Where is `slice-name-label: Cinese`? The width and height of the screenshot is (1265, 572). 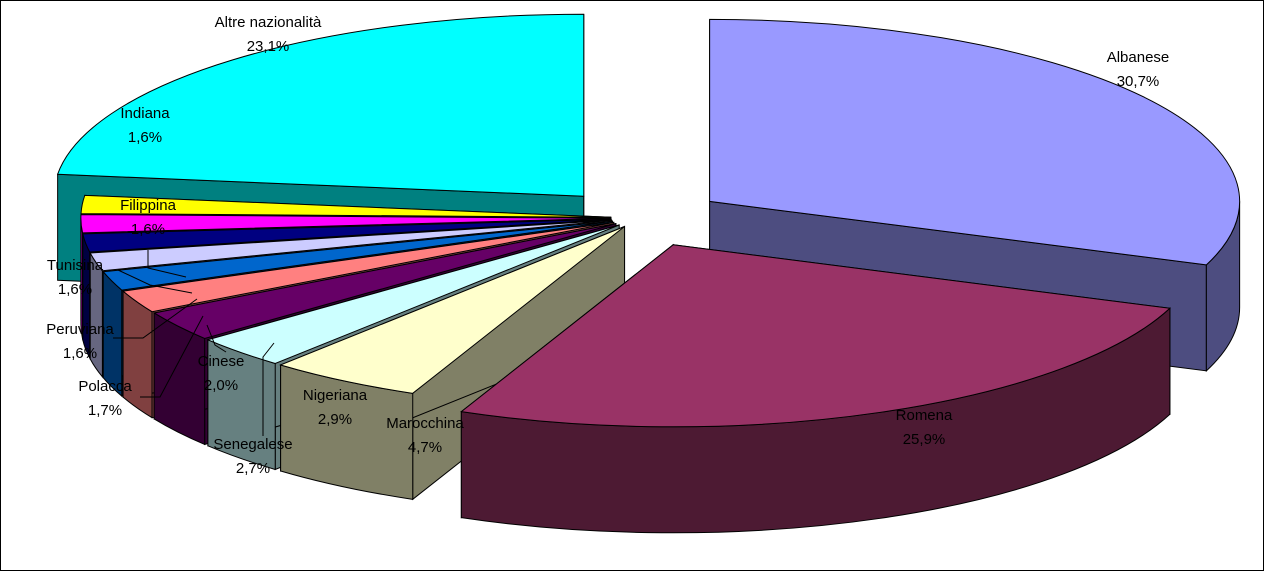 slice-name-label: Cinese is located at coordinates (221, 361).